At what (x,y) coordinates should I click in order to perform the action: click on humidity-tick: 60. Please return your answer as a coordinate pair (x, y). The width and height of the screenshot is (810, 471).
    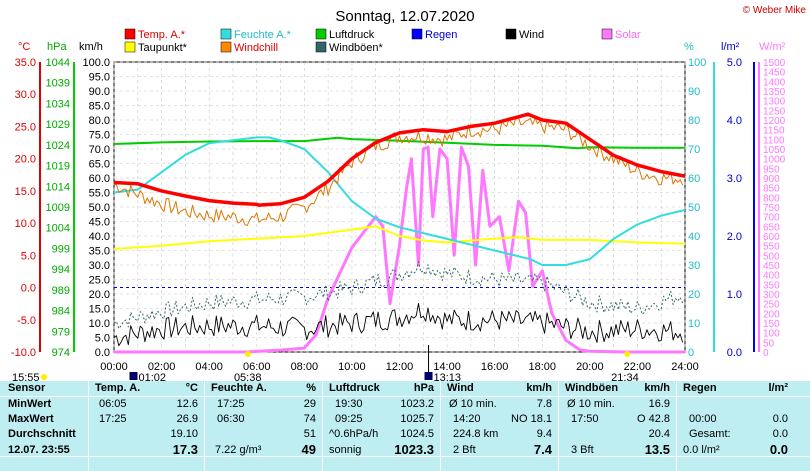
    Looking at the image, I should click on (694, 179).